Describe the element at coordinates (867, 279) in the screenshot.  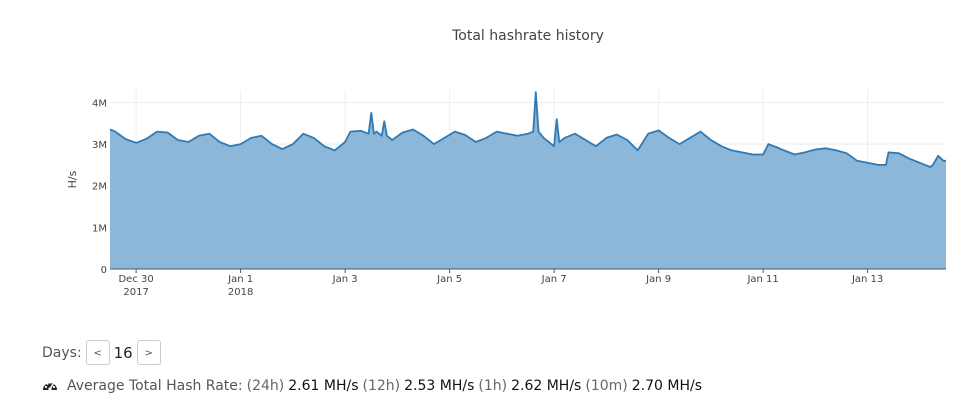
I see `x-tick-label: Jan 13` at that location.